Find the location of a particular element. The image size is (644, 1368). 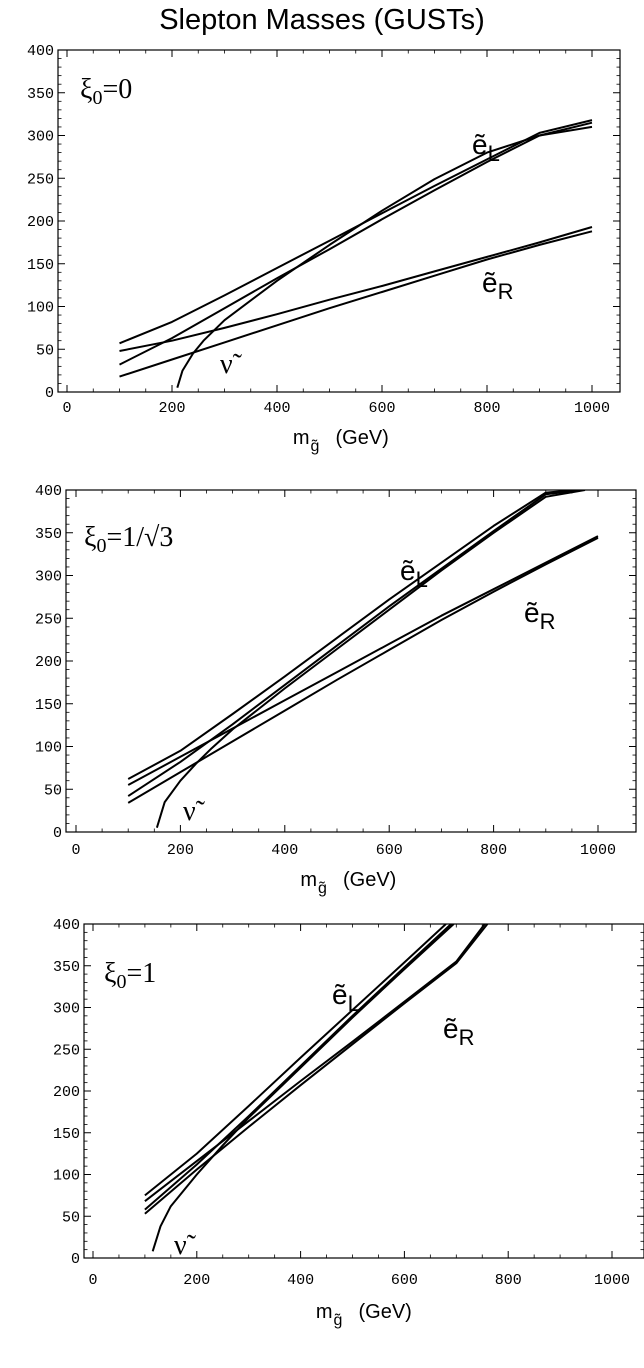

figure-title: Slepton Masses (GUSTs) is located at coordinates (322, 20).